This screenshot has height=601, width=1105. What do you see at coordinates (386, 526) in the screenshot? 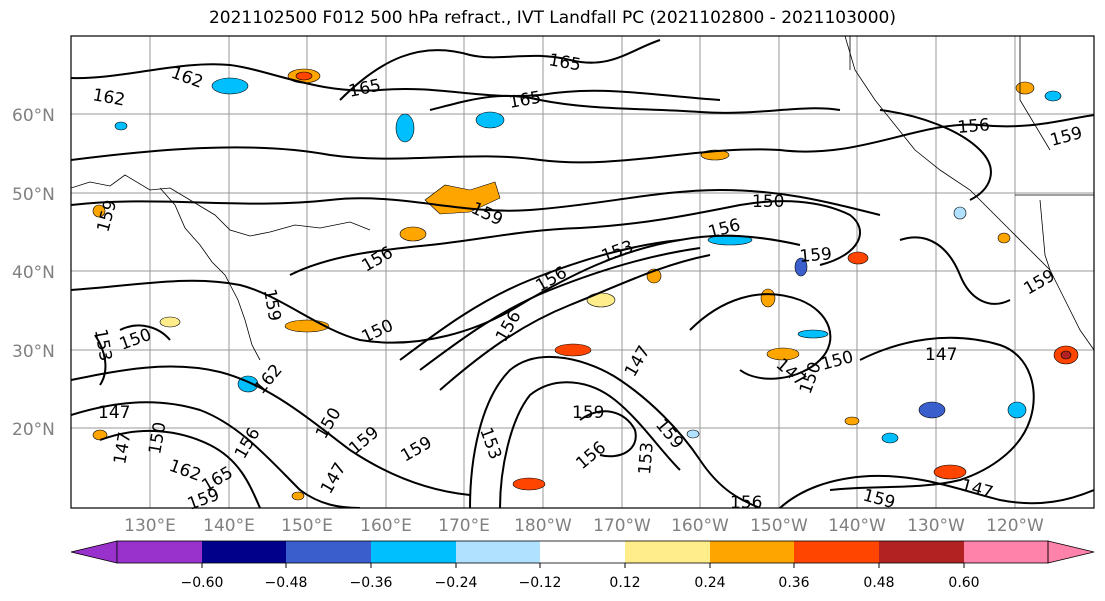
I see `lon-label: 160°E` at bounding box center [386, 526].